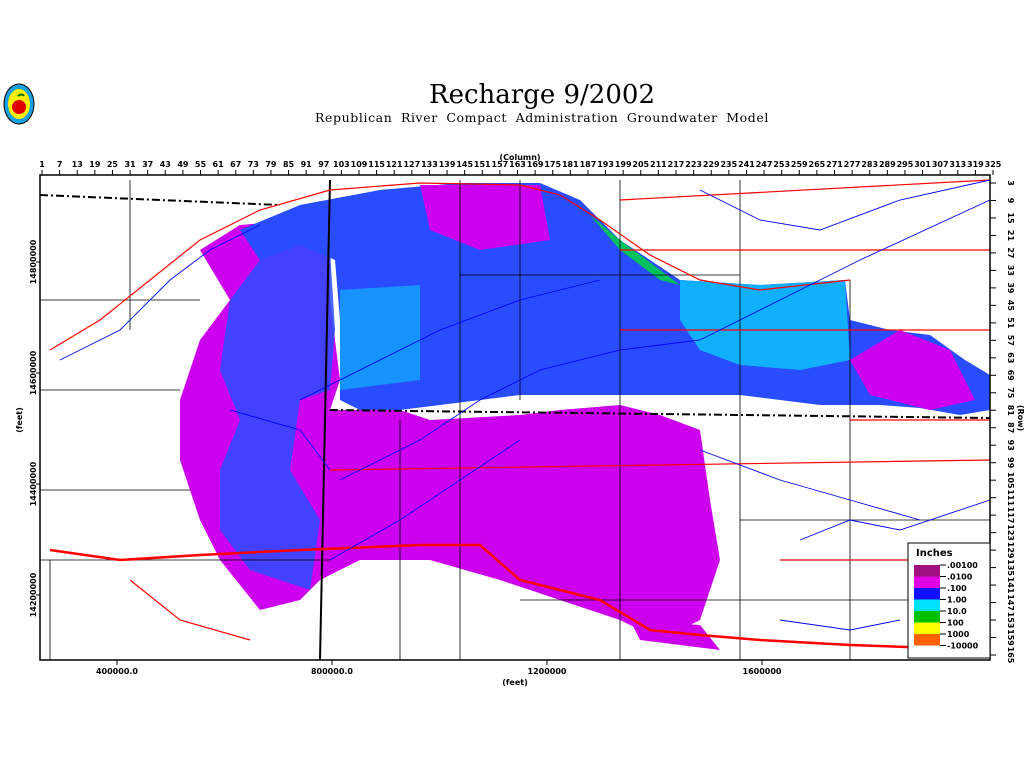  What do you see at coordinates (1010, 183) in the screenshot?
I see `row-tick-label: 3` at bounding box center [1010, 183].